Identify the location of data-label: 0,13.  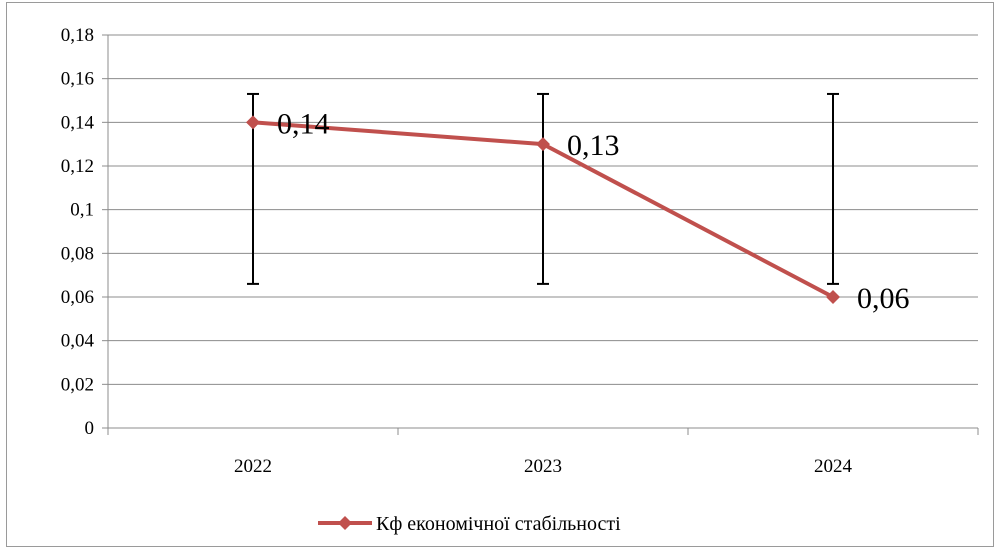
(593, 145).